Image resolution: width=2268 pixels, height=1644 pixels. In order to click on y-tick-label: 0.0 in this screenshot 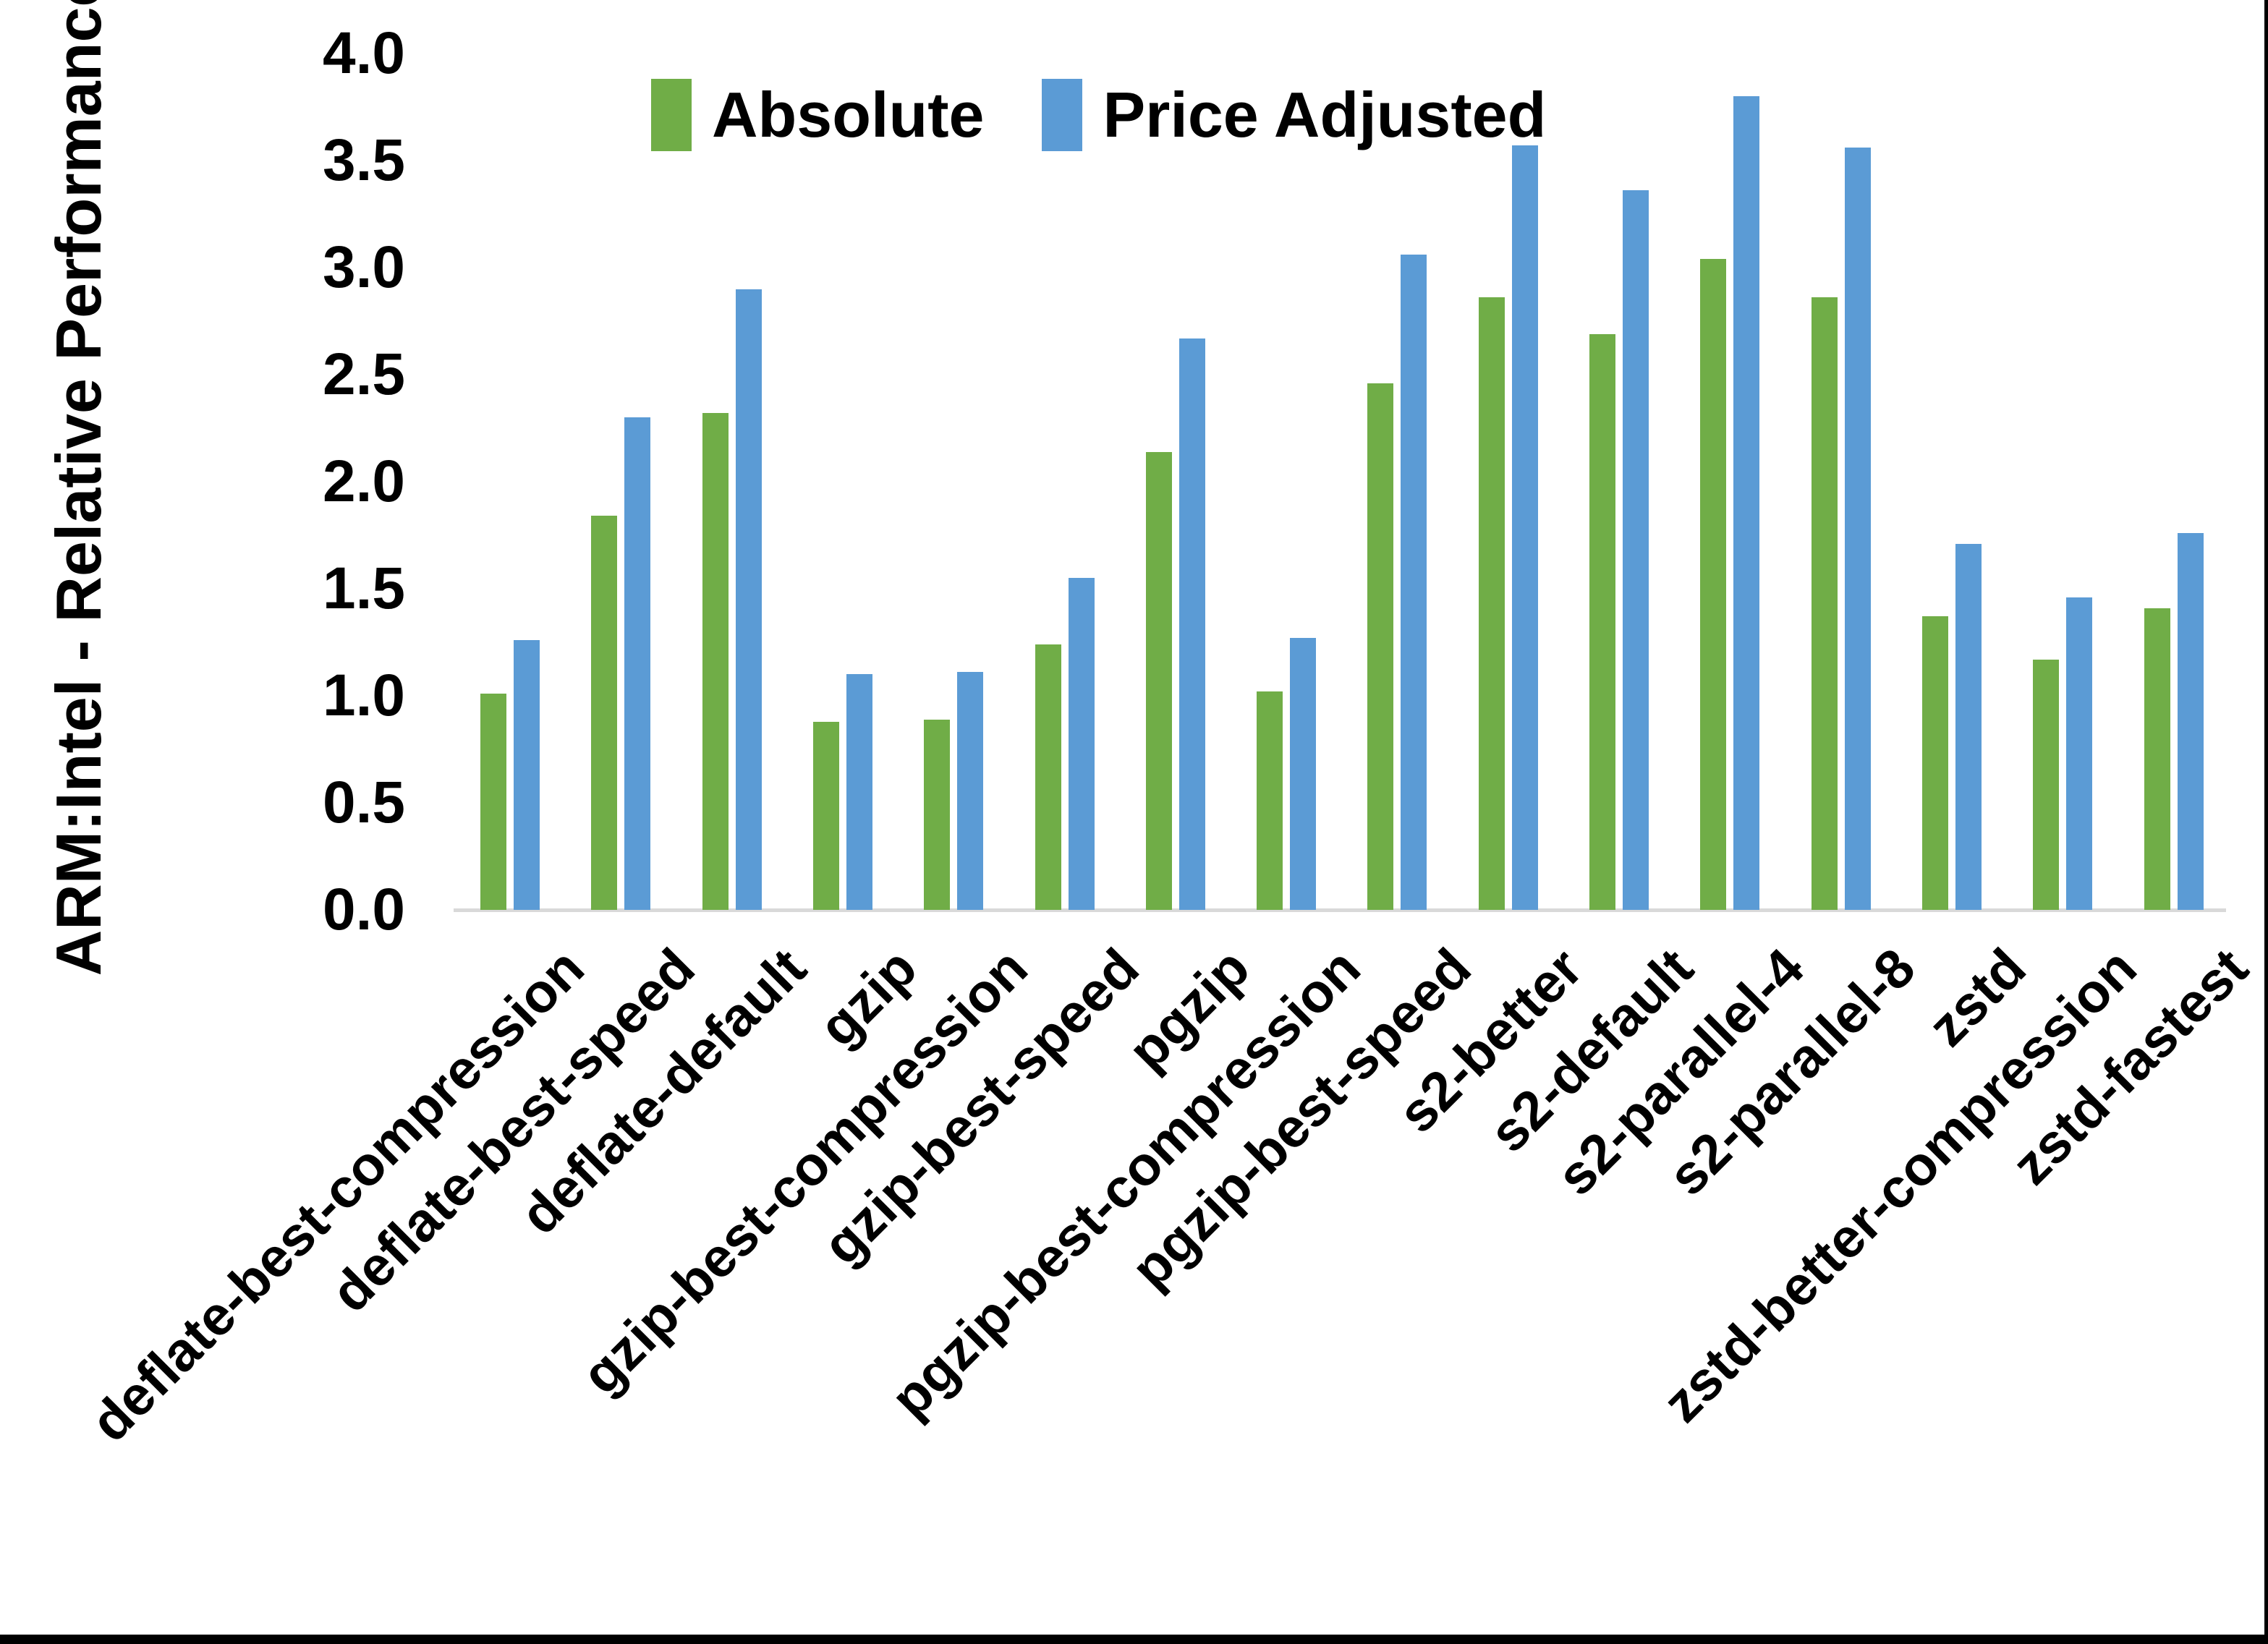, I will do `click(364, 909)`.